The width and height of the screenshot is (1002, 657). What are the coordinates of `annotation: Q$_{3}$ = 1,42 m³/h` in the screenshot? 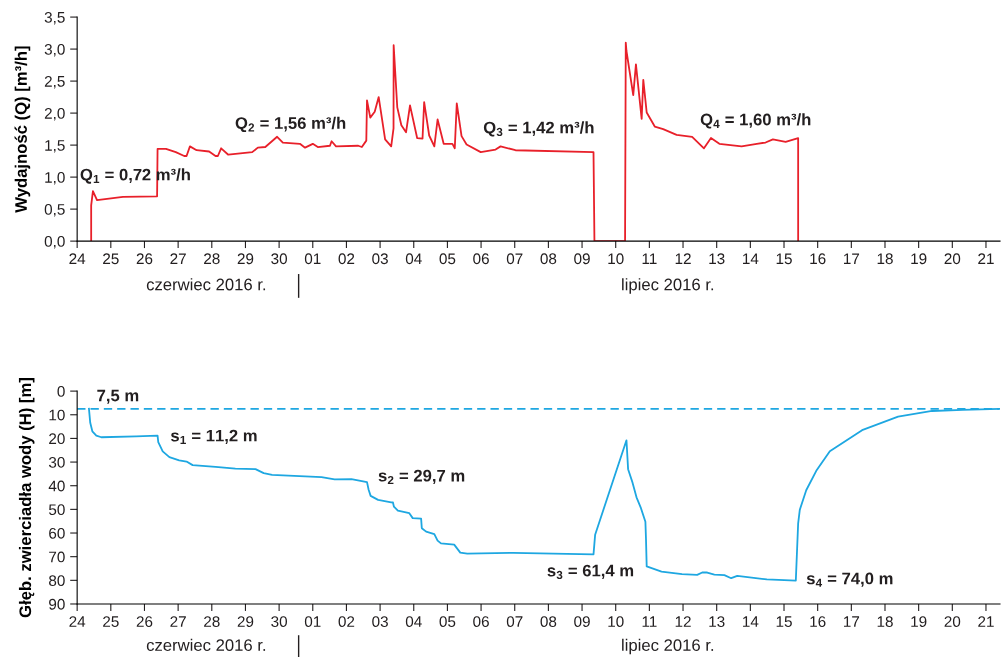 It's located at (538, 129).